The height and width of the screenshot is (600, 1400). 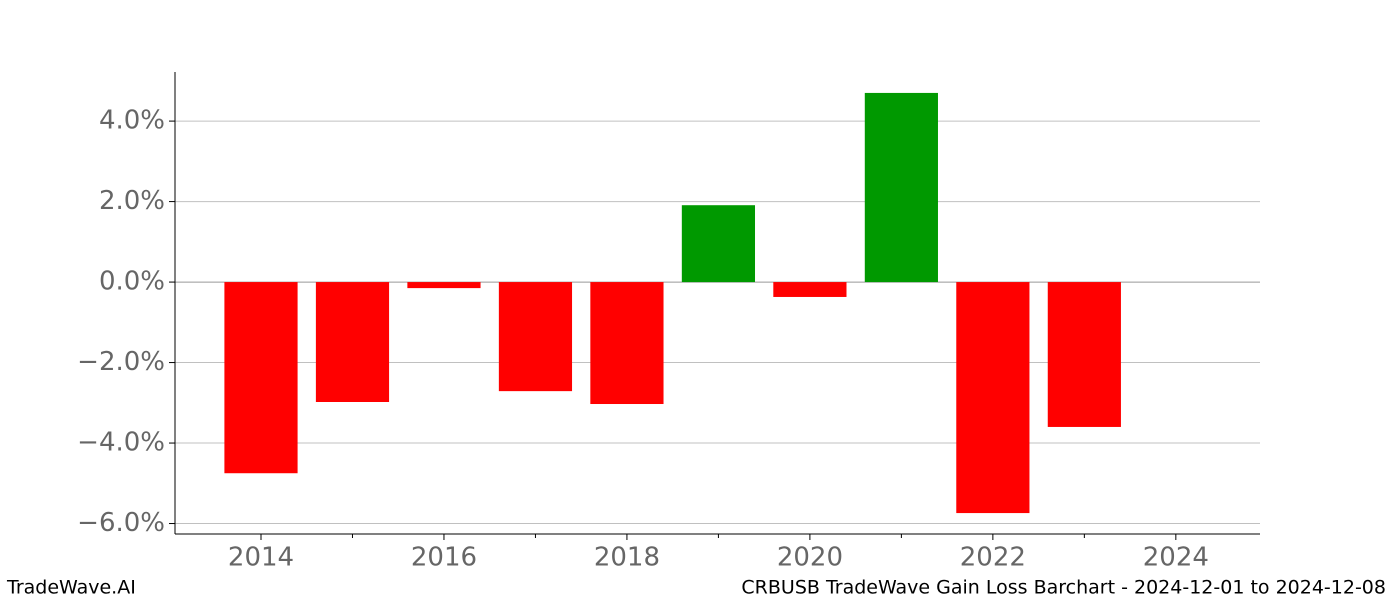 I want to click on y-tick-label: 0.0%, so click(x=132, y=282).